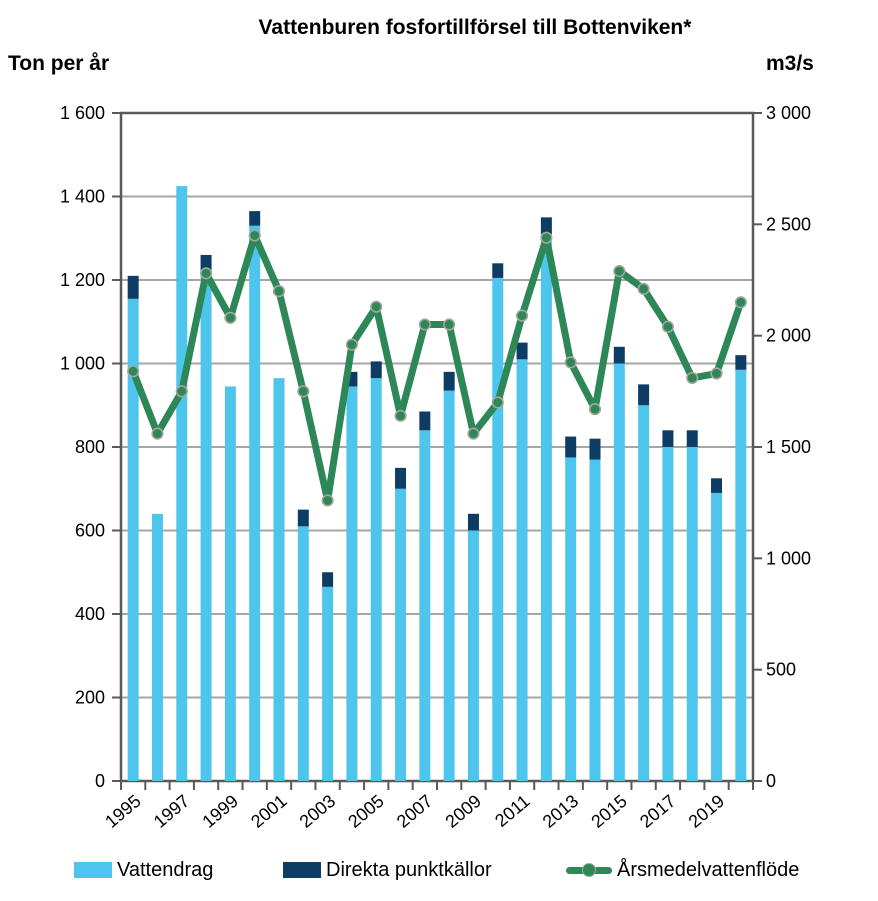 This screenshot has width=878, height=901. What do you see at coordinates (692, 614) in the screenshot?
I see `bar-vattendrag-2018` at bounding box center [692, 614].